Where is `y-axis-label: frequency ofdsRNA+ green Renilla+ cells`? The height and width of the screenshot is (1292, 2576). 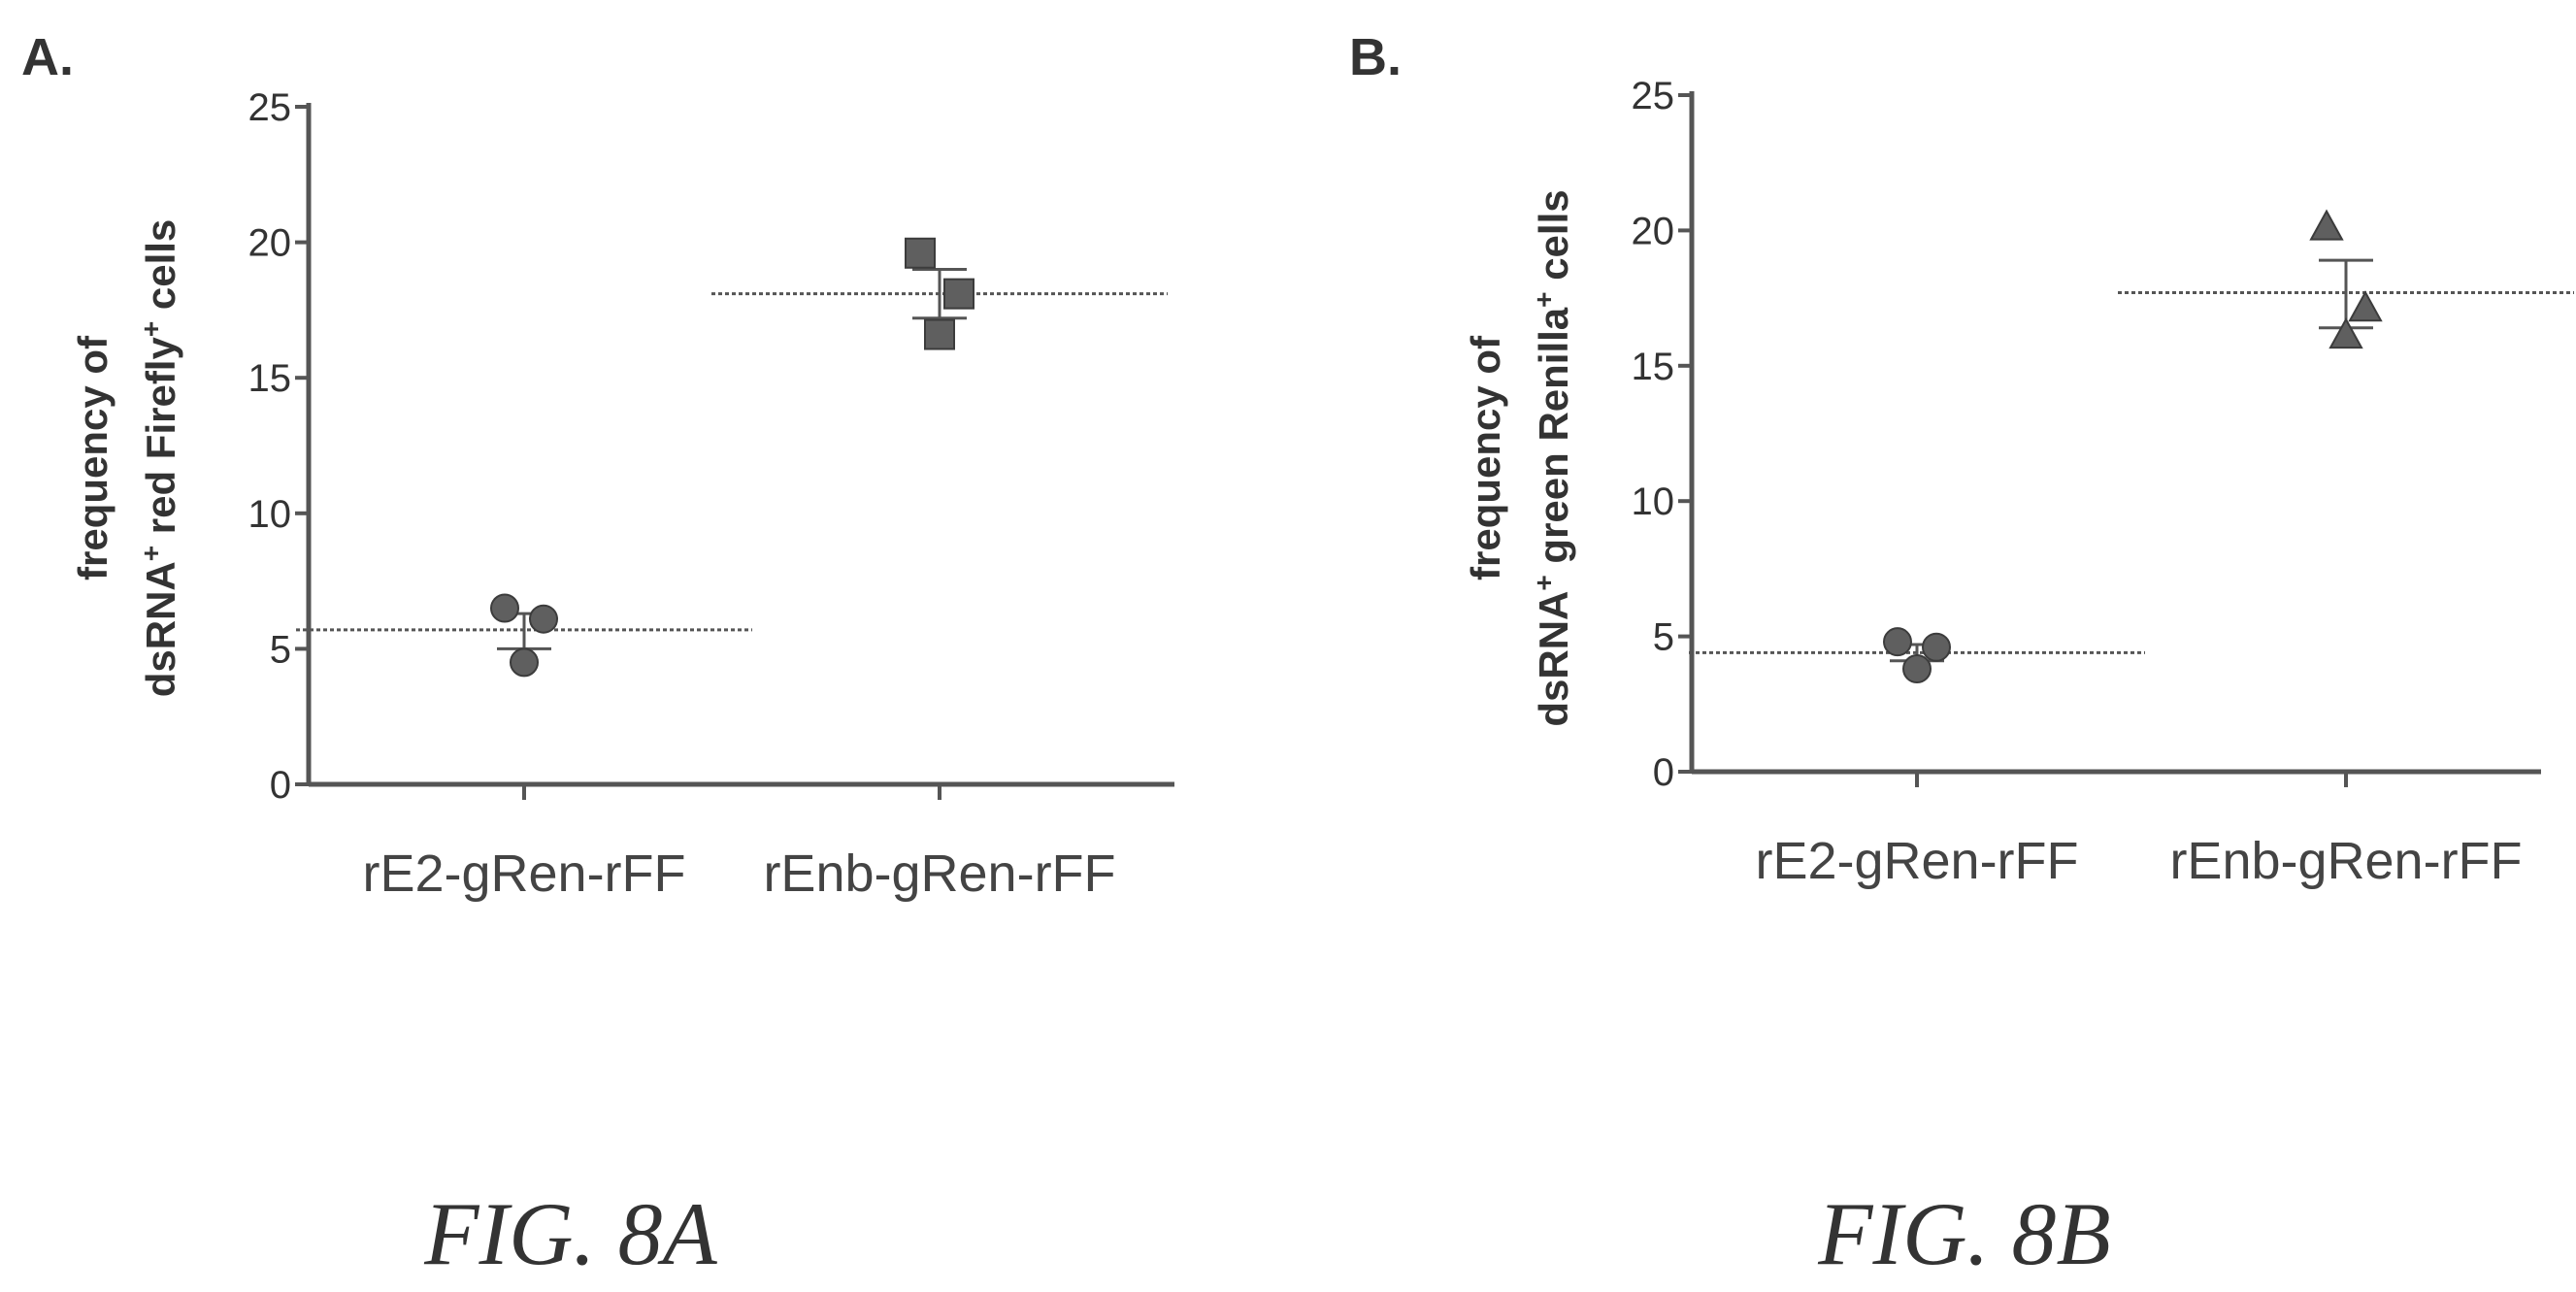 y-axis-label: frequency ofdsRNA+ green Renilla+ cells is located at coordinates (1519, 457).